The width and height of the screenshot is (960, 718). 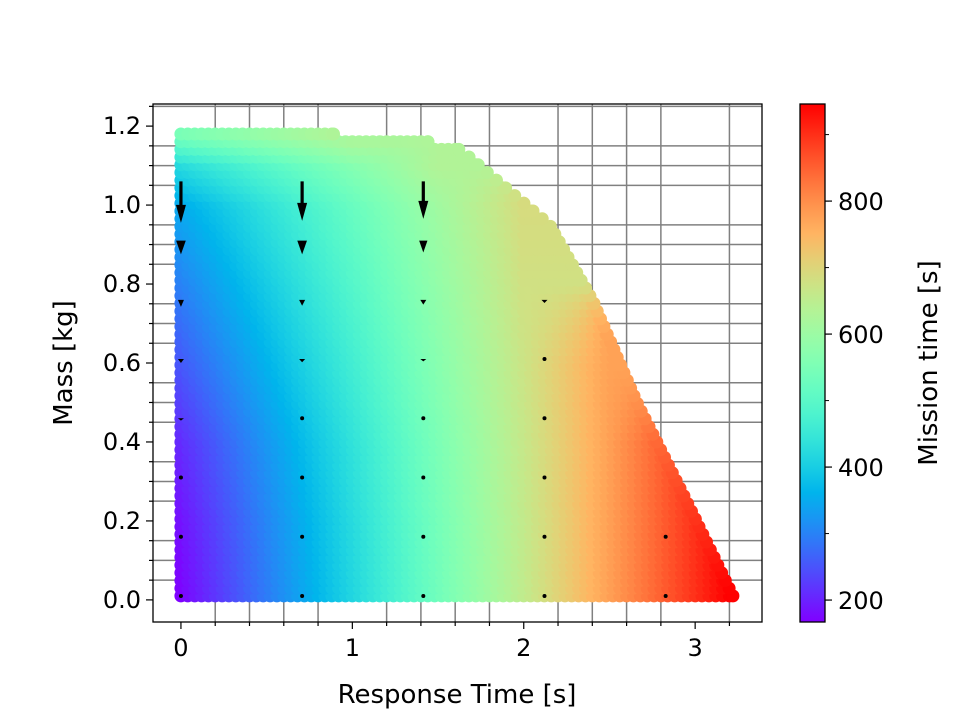 What do you see at coordinates (122, 205) in the screenshot?
I see `y-tick-label: 1.0` at bounding box center [122, 205].